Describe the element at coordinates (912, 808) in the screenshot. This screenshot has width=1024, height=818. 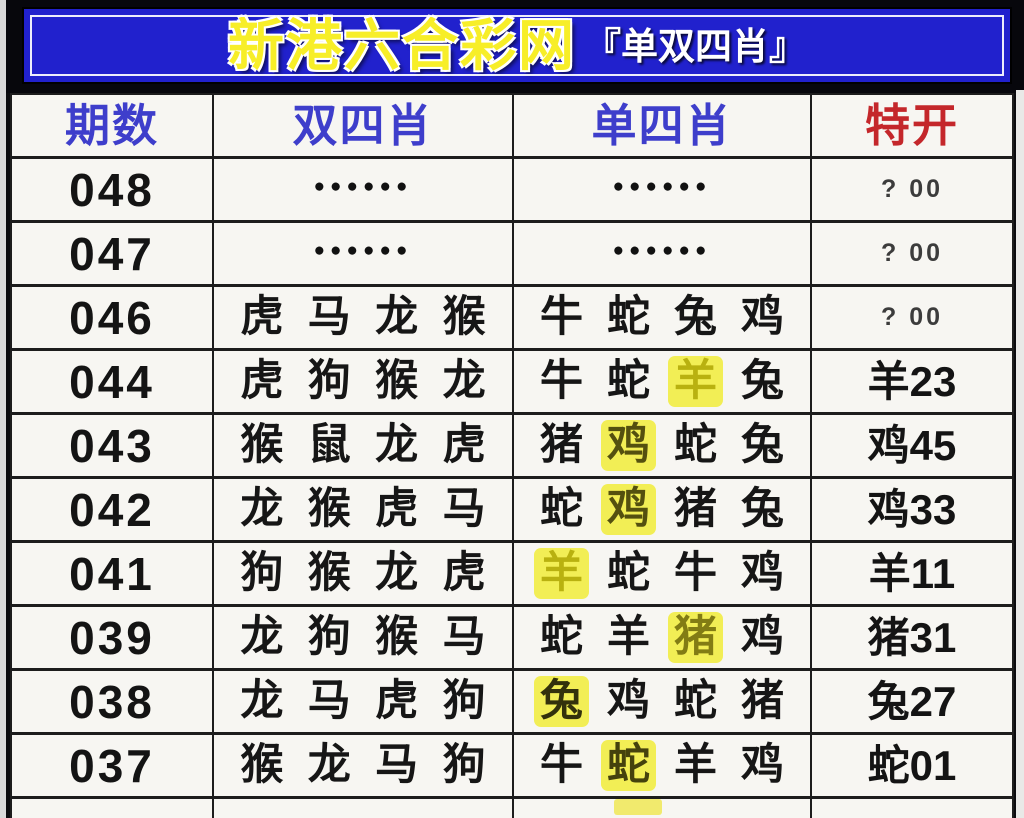
I see `special-cell` at that location.